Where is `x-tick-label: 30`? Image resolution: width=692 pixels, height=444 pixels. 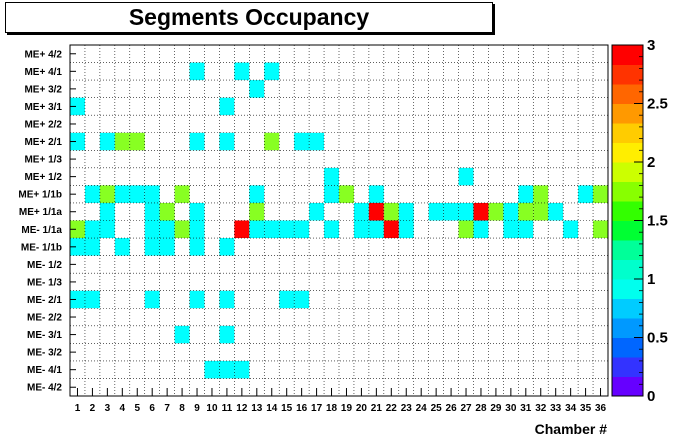 x-tick-label: 30 is located at coordinates (511, 408).